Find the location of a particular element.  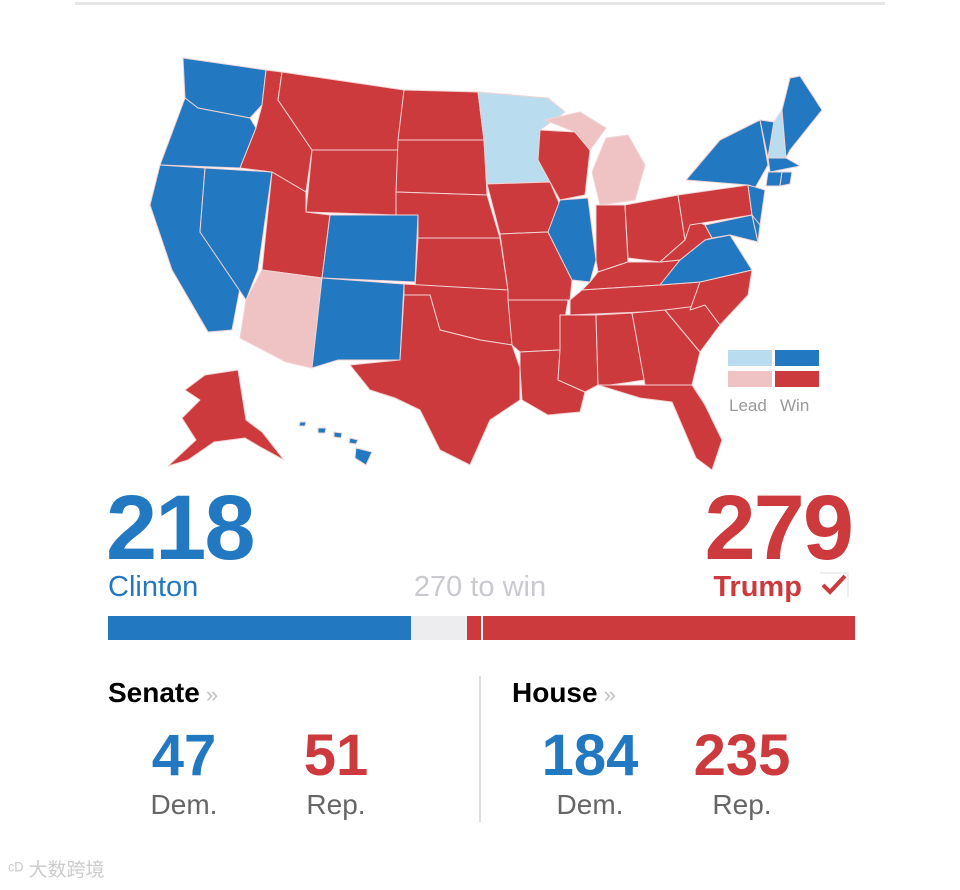

legend-dem-lead-swatch is located at coordinates (750, 358).